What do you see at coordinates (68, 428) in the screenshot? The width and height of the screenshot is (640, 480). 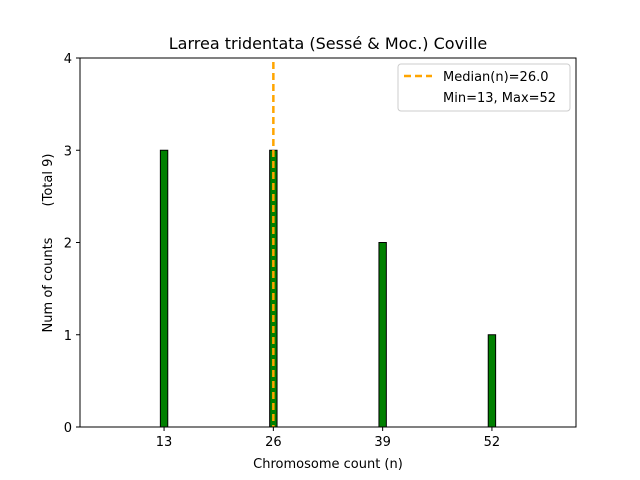 I see `y-tick-label-0: 0` at bounding box center [68, 428].